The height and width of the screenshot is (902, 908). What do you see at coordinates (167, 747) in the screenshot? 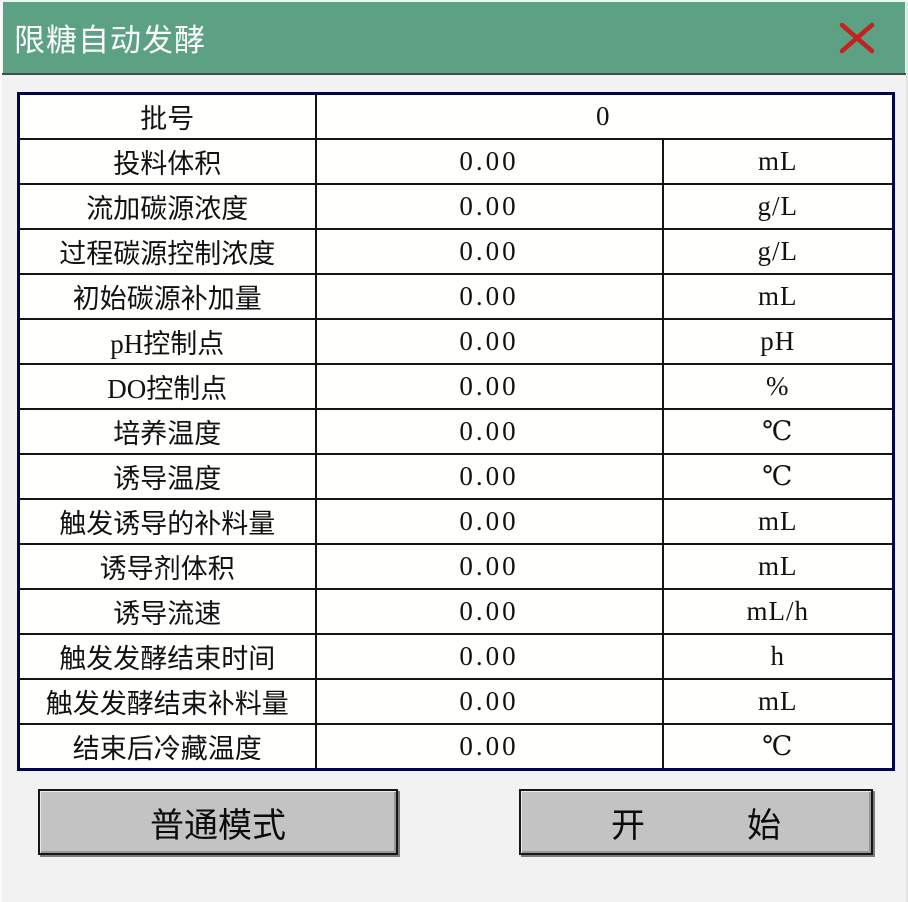
I see `param-label: 结束后冷藏温度` at bounding box center [167, 747].